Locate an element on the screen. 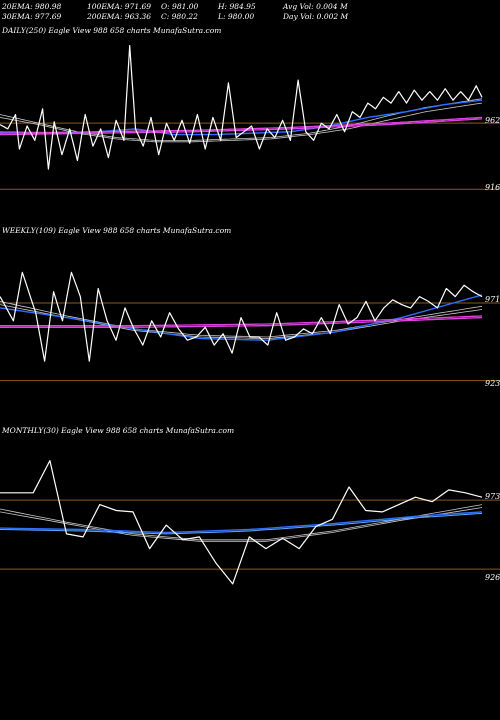 The image size is (500, 720). header-high: H: 984.95 is located at coordinates (236, 6).